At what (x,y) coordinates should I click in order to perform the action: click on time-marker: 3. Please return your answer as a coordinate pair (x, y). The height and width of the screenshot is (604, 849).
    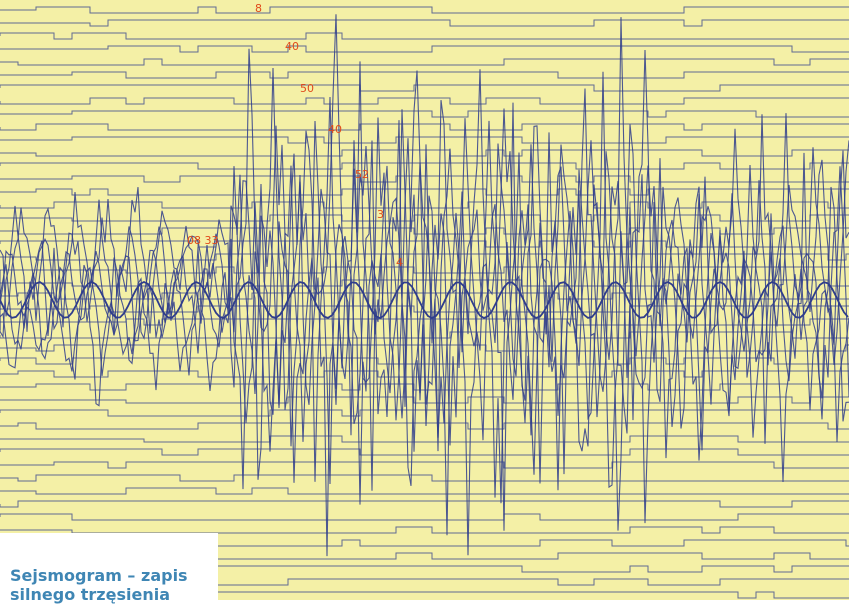
    Looking at the image, I should click on (380, 214).